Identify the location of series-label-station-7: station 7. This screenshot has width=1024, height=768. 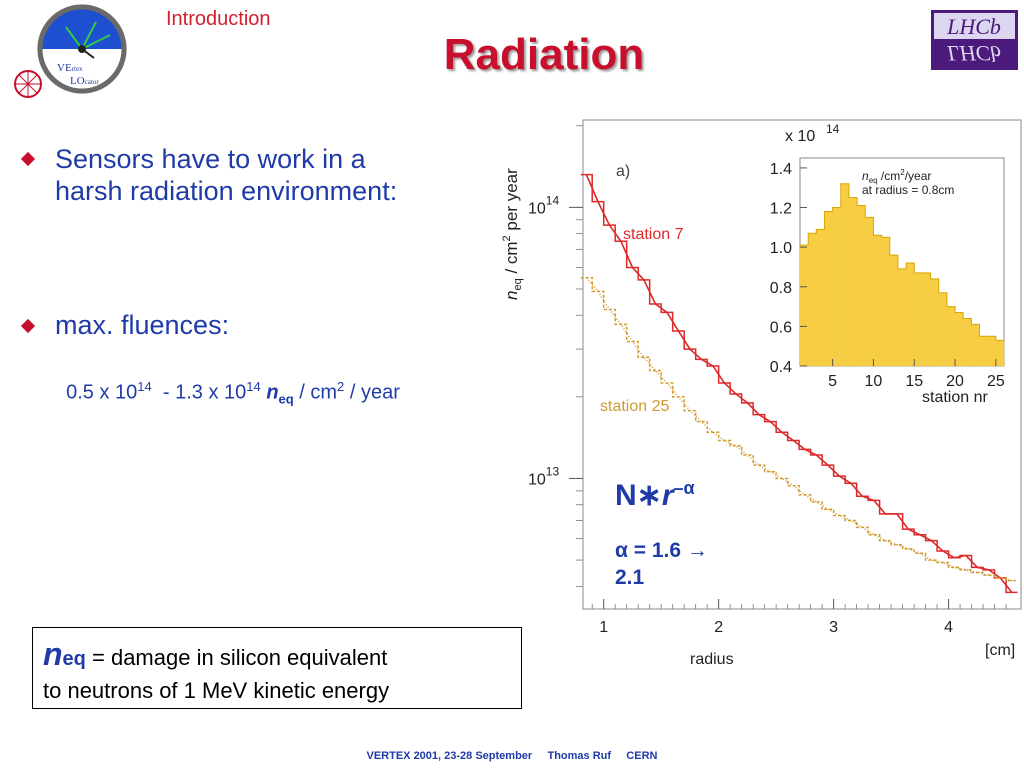
(653, 234).